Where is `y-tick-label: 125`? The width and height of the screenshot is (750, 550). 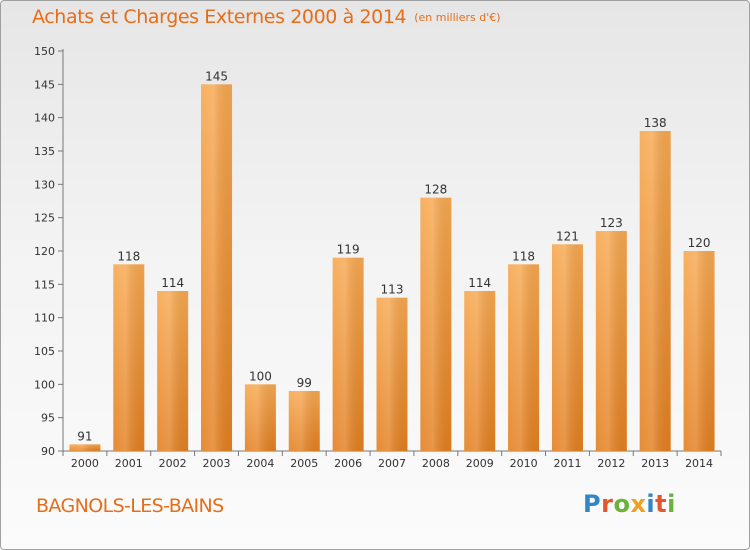
y-tick-label: 125 is located at coordinates (44, 218).